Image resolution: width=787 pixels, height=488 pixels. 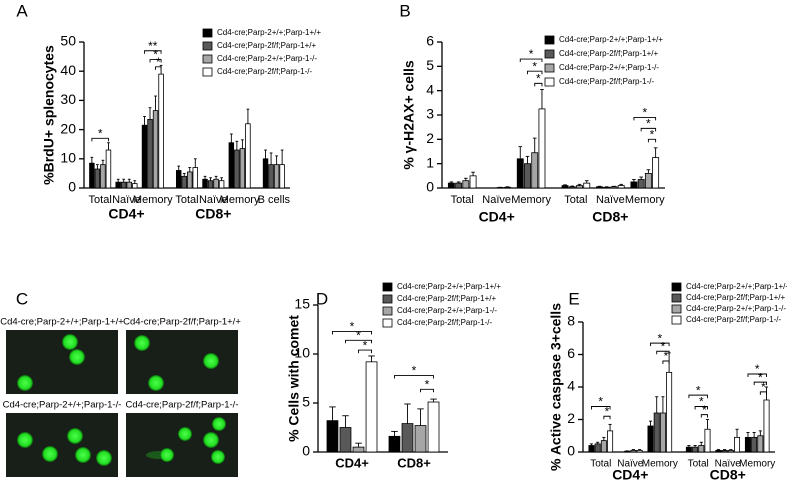 I want to click on legend-label: Cd4-cre;Parp-2+/+;Parp-1+/+, so click(x=611, y=39).